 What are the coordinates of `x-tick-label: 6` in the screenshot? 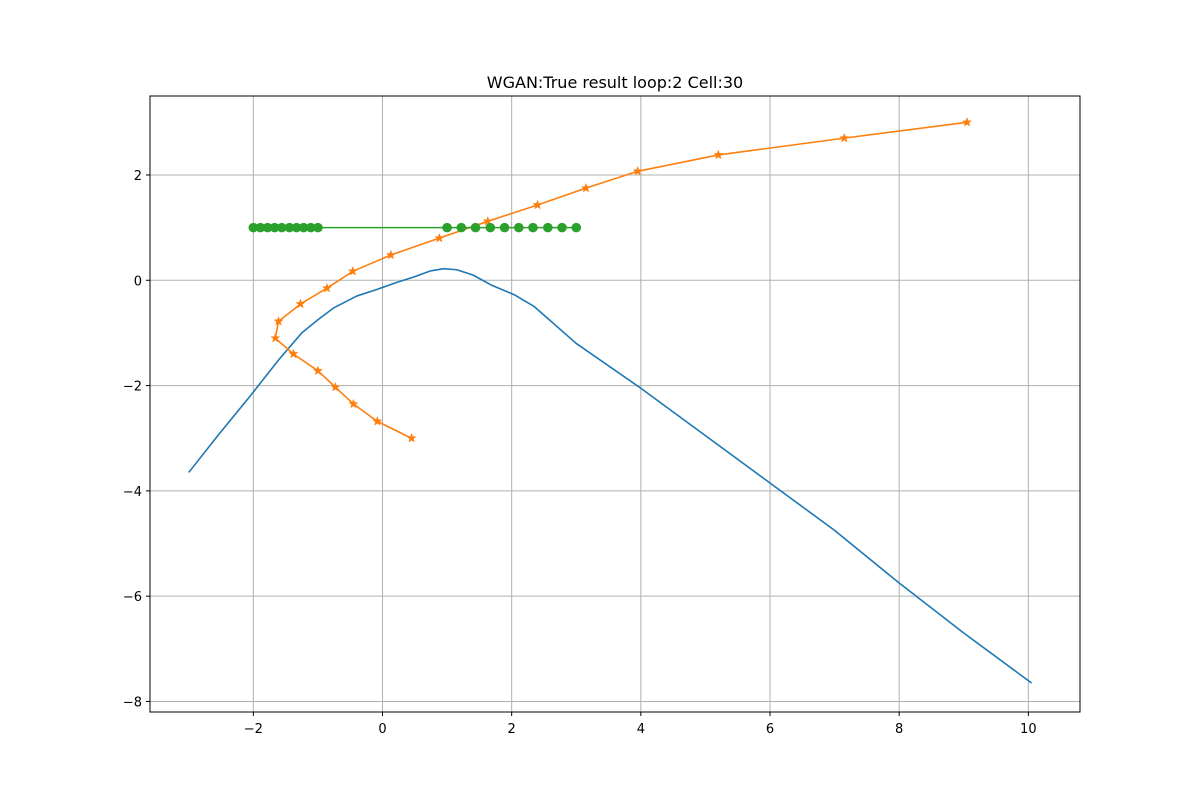 It's located at (770, 729).